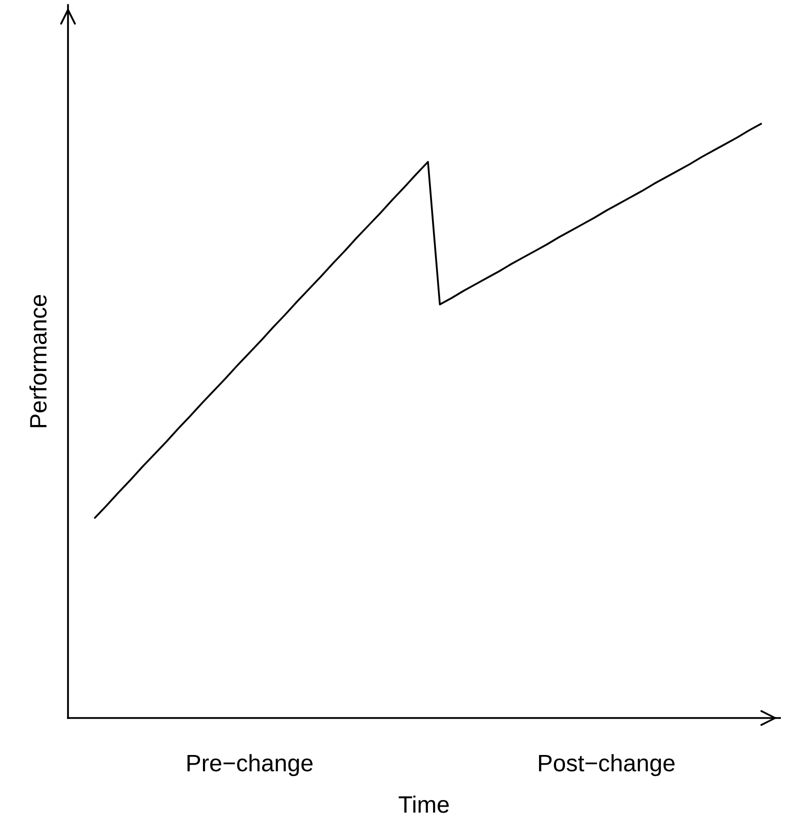 The width and height of the screenshot is (787, 821). Describe the element at coordinates (38, 361) in the screenshot. I see `y-axis-title: Performance` at that location.